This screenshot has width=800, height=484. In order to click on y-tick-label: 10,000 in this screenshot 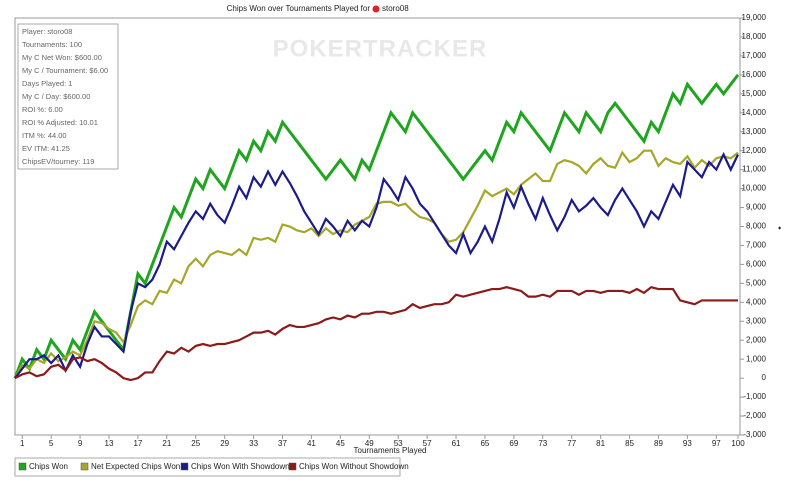, I will do `click(754, 188)`.